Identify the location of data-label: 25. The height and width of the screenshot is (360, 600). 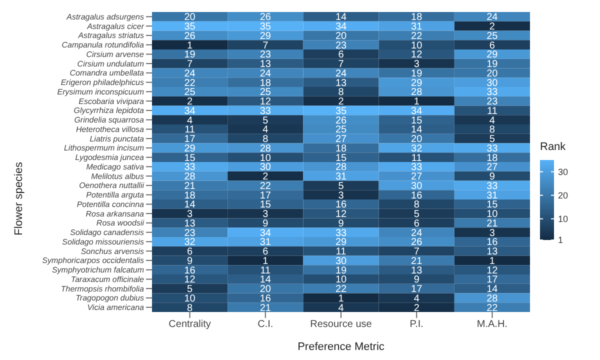
(492, 36).